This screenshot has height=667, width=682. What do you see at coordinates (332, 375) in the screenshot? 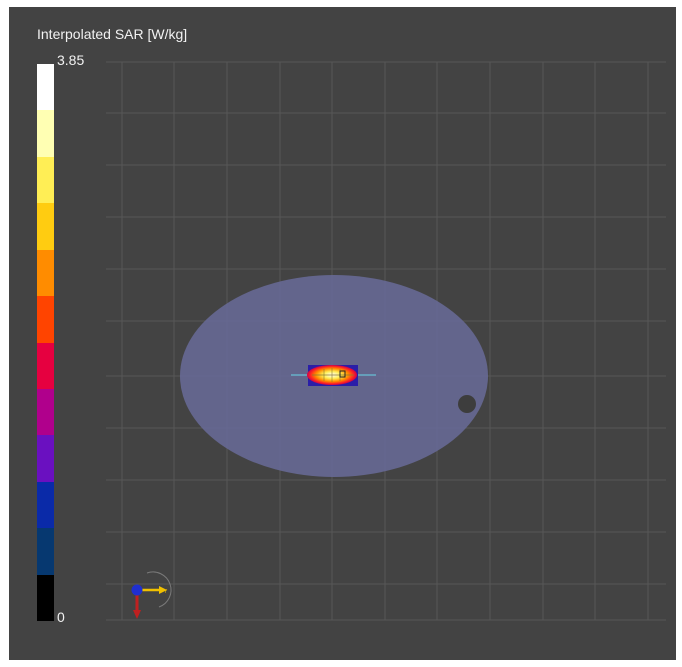
I see `sar-hotspot` at bounding box center [332, 375].